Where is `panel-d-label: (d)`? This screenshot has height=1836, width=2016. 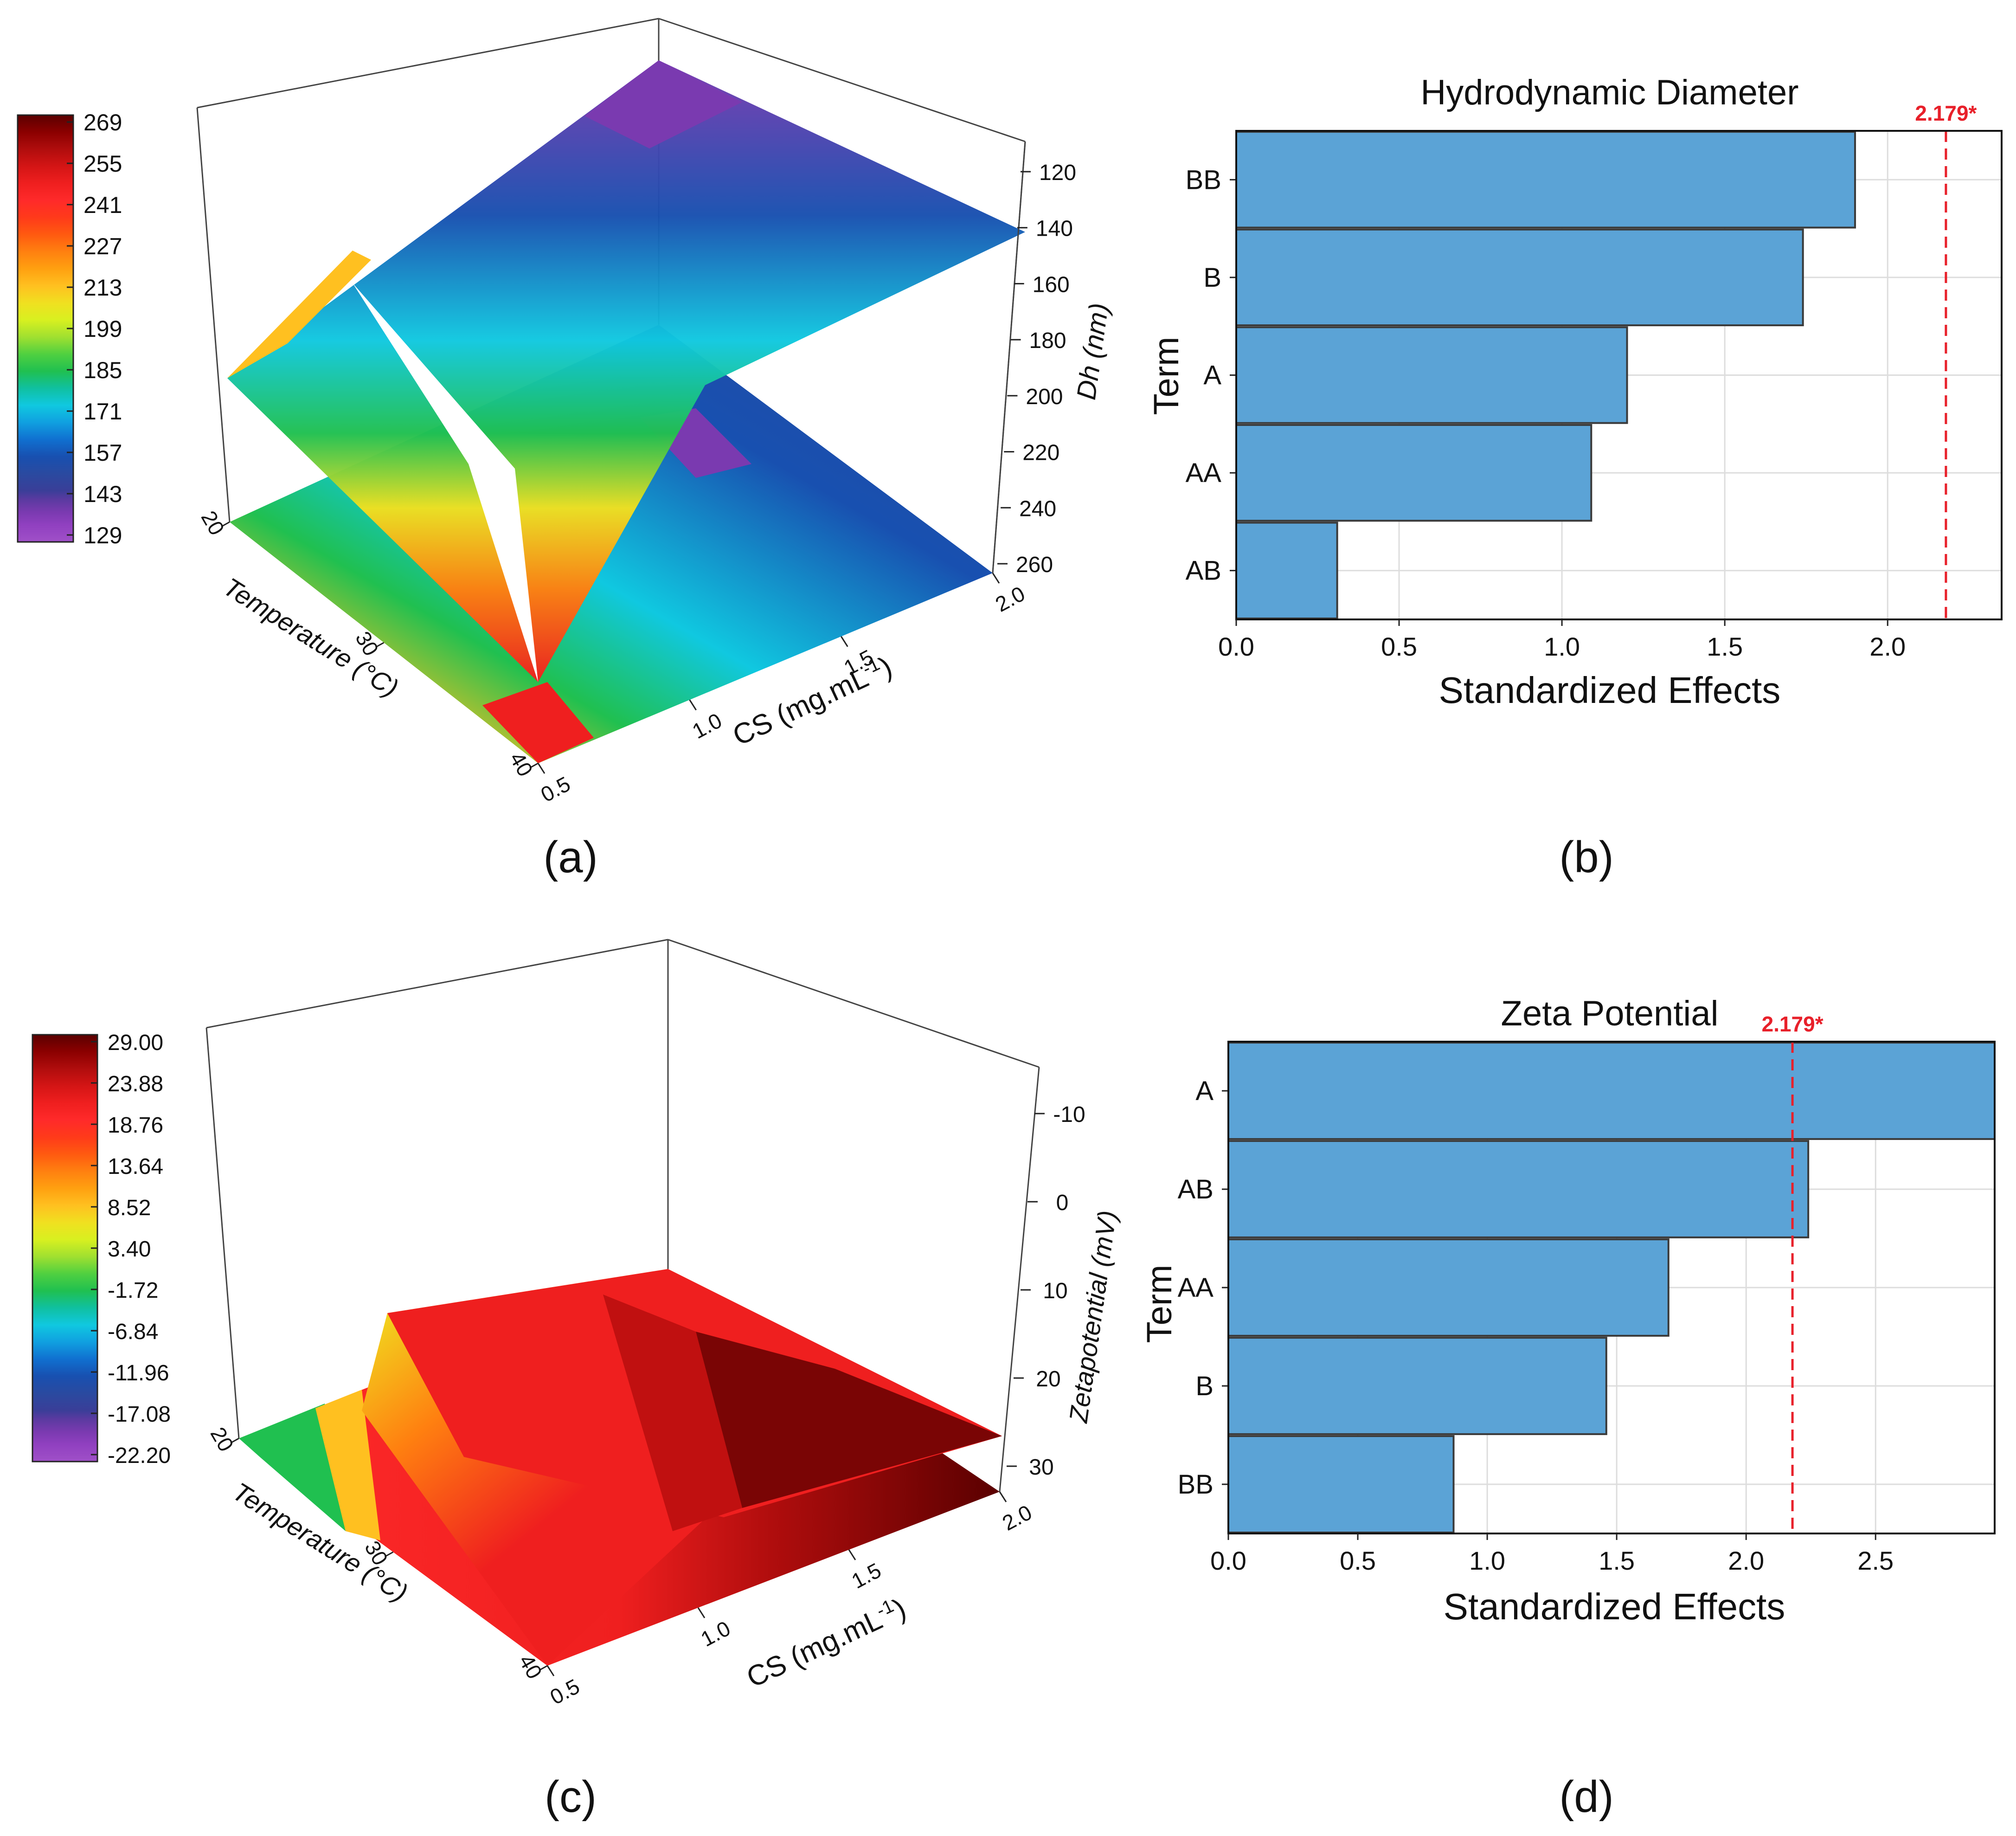
panel-d-label: (d) is located at coordinates (1586, 1797).